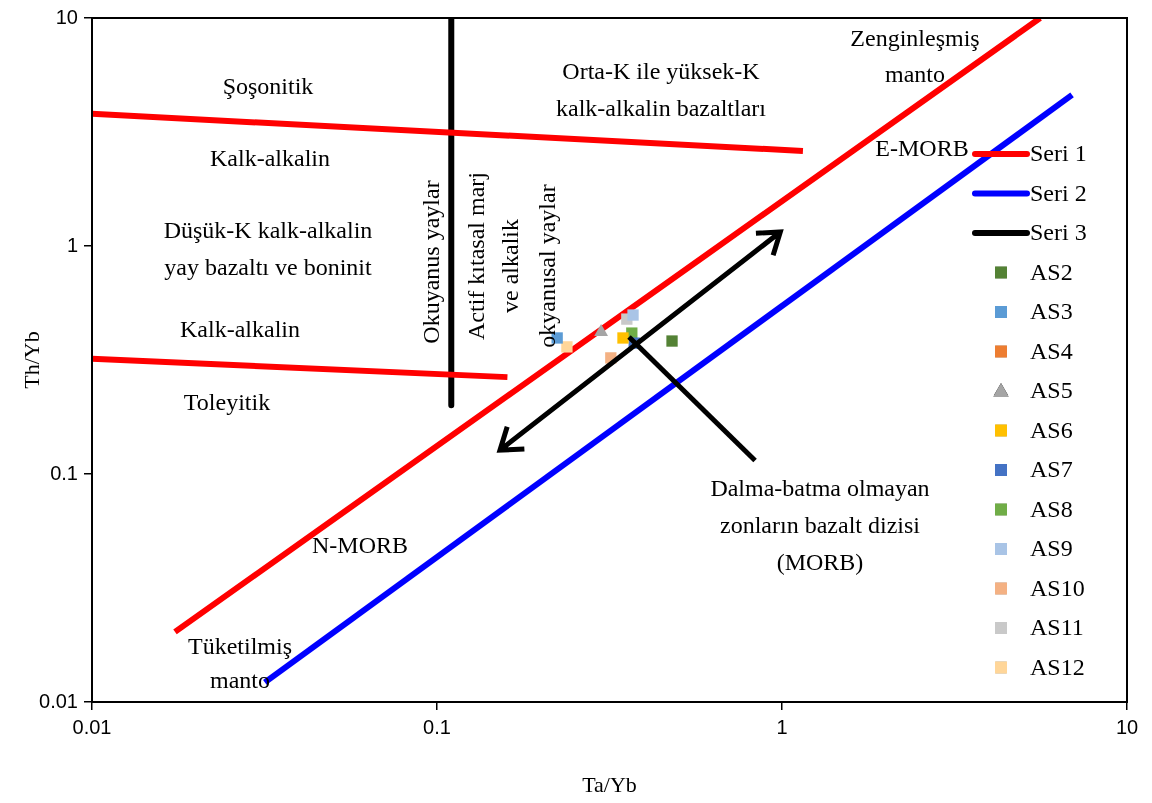  What do you see at coordinates (58, 700) in the screenshot?
I see `y-tick-label: 0.01` at bounding box center [58, 700].